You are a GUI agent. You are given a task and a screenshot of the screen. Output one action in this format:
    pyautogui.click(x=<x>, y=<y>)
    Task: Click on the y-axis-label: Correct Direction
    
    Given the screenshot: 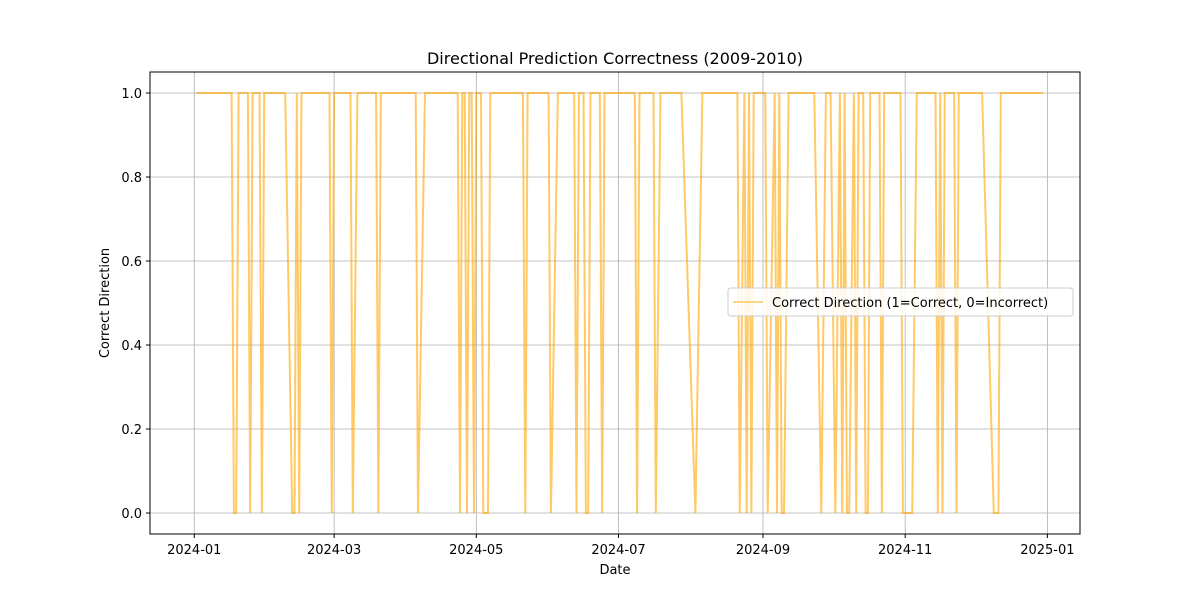 What is the action you would take?
    pyautogui.click(x=105, y=303)
    